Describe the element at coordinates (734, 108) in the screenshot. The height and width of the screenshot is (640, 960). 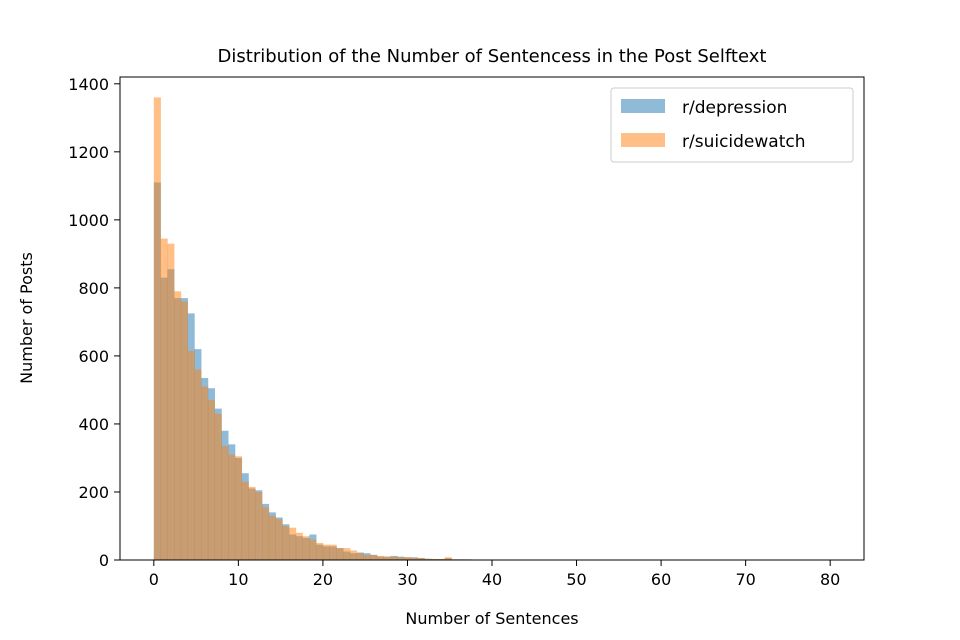
I see `legend-label-depression: r/depression` at that location.